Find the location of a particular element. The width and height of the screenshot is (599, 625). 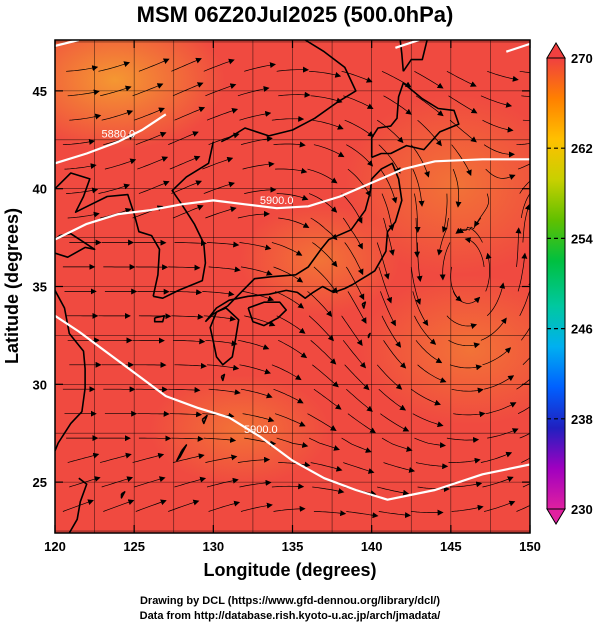

y-tick-label: 35 is located at coordinates (40, 287).